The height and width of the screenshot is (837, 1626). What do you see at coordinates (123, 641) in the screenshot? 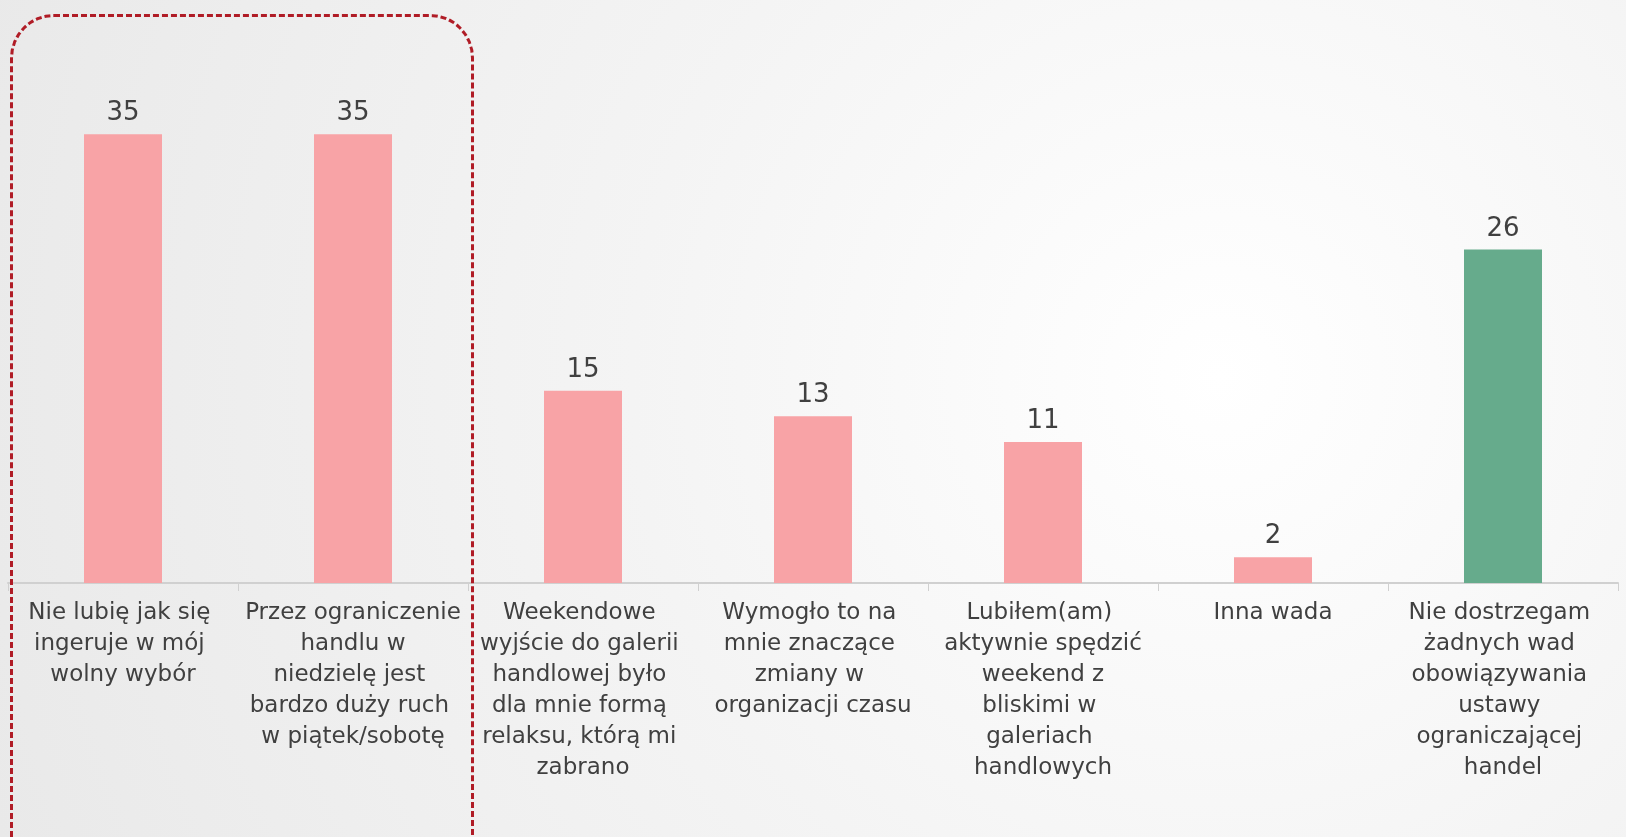
I see `x-tick-label: Nie lubię jak się ingeruje w mój wolny wybór` at bounding box center [123, 641].